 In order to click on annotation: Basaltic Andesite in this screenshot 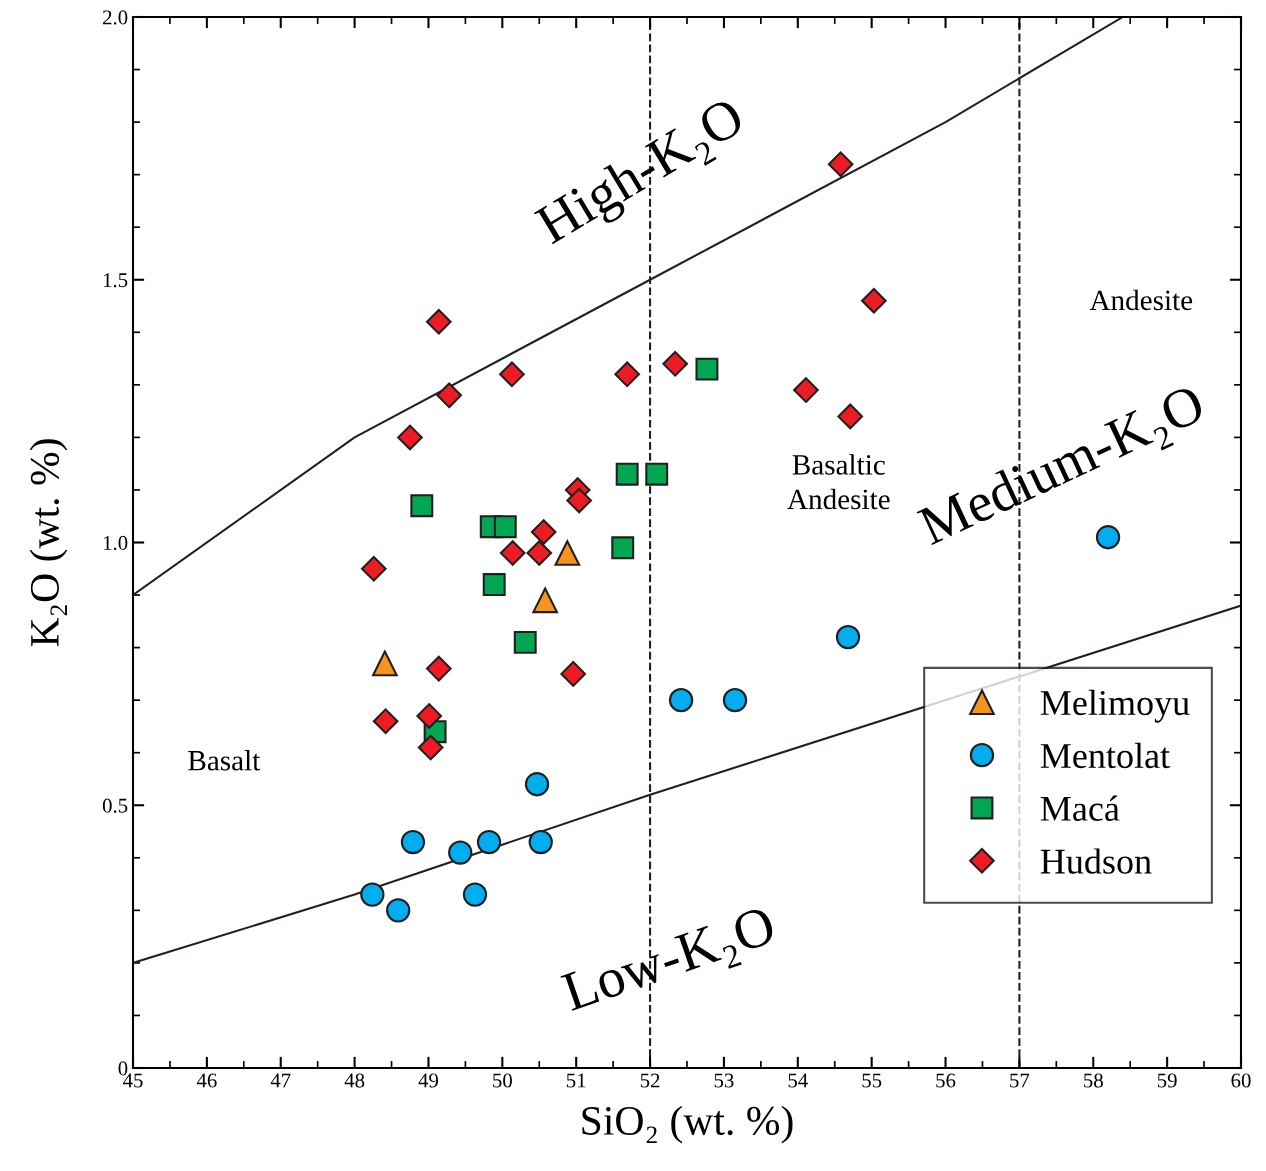, I will do `click(838, 482)`.